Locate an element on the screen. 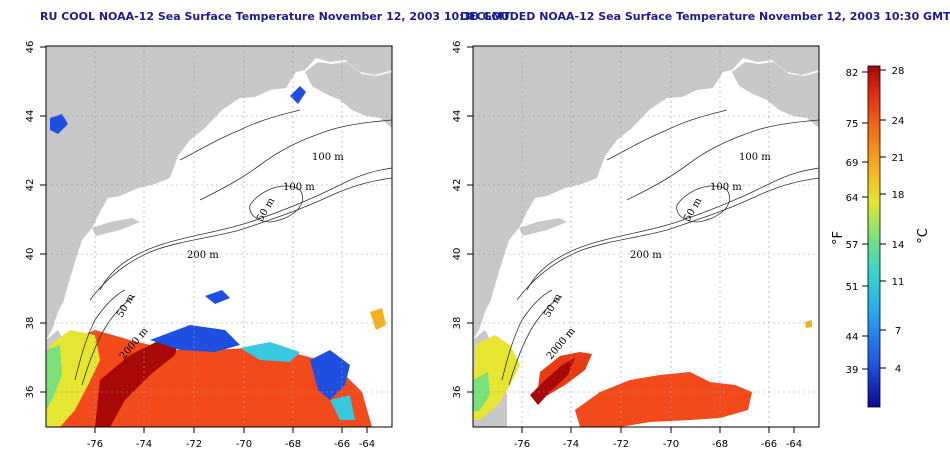 Image resolution: width=950 pixels, height=475 pixels. fahrenheit-tick: 69 is located at coordinates (852, 163).